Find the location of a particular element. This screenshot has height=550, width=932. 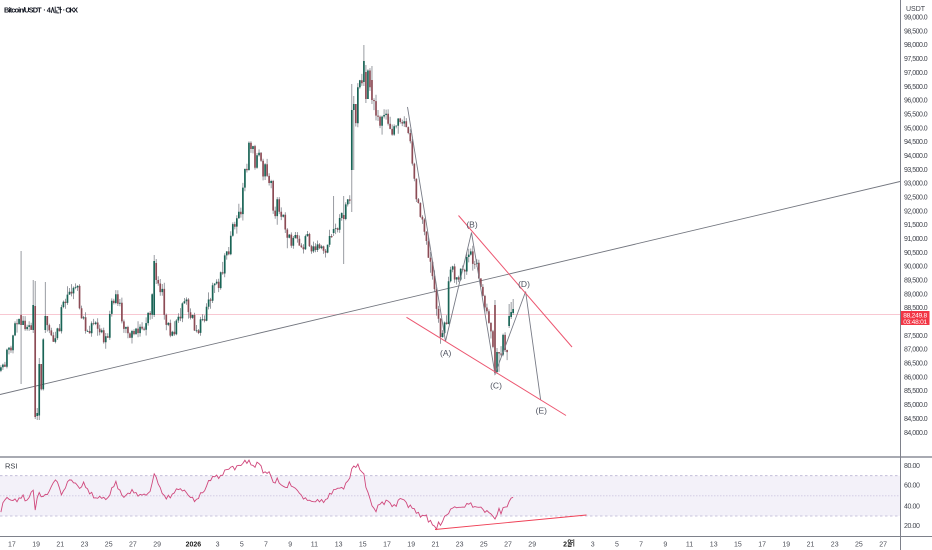

svg-text: 03:48:01 is located at coordinates (915, 322).